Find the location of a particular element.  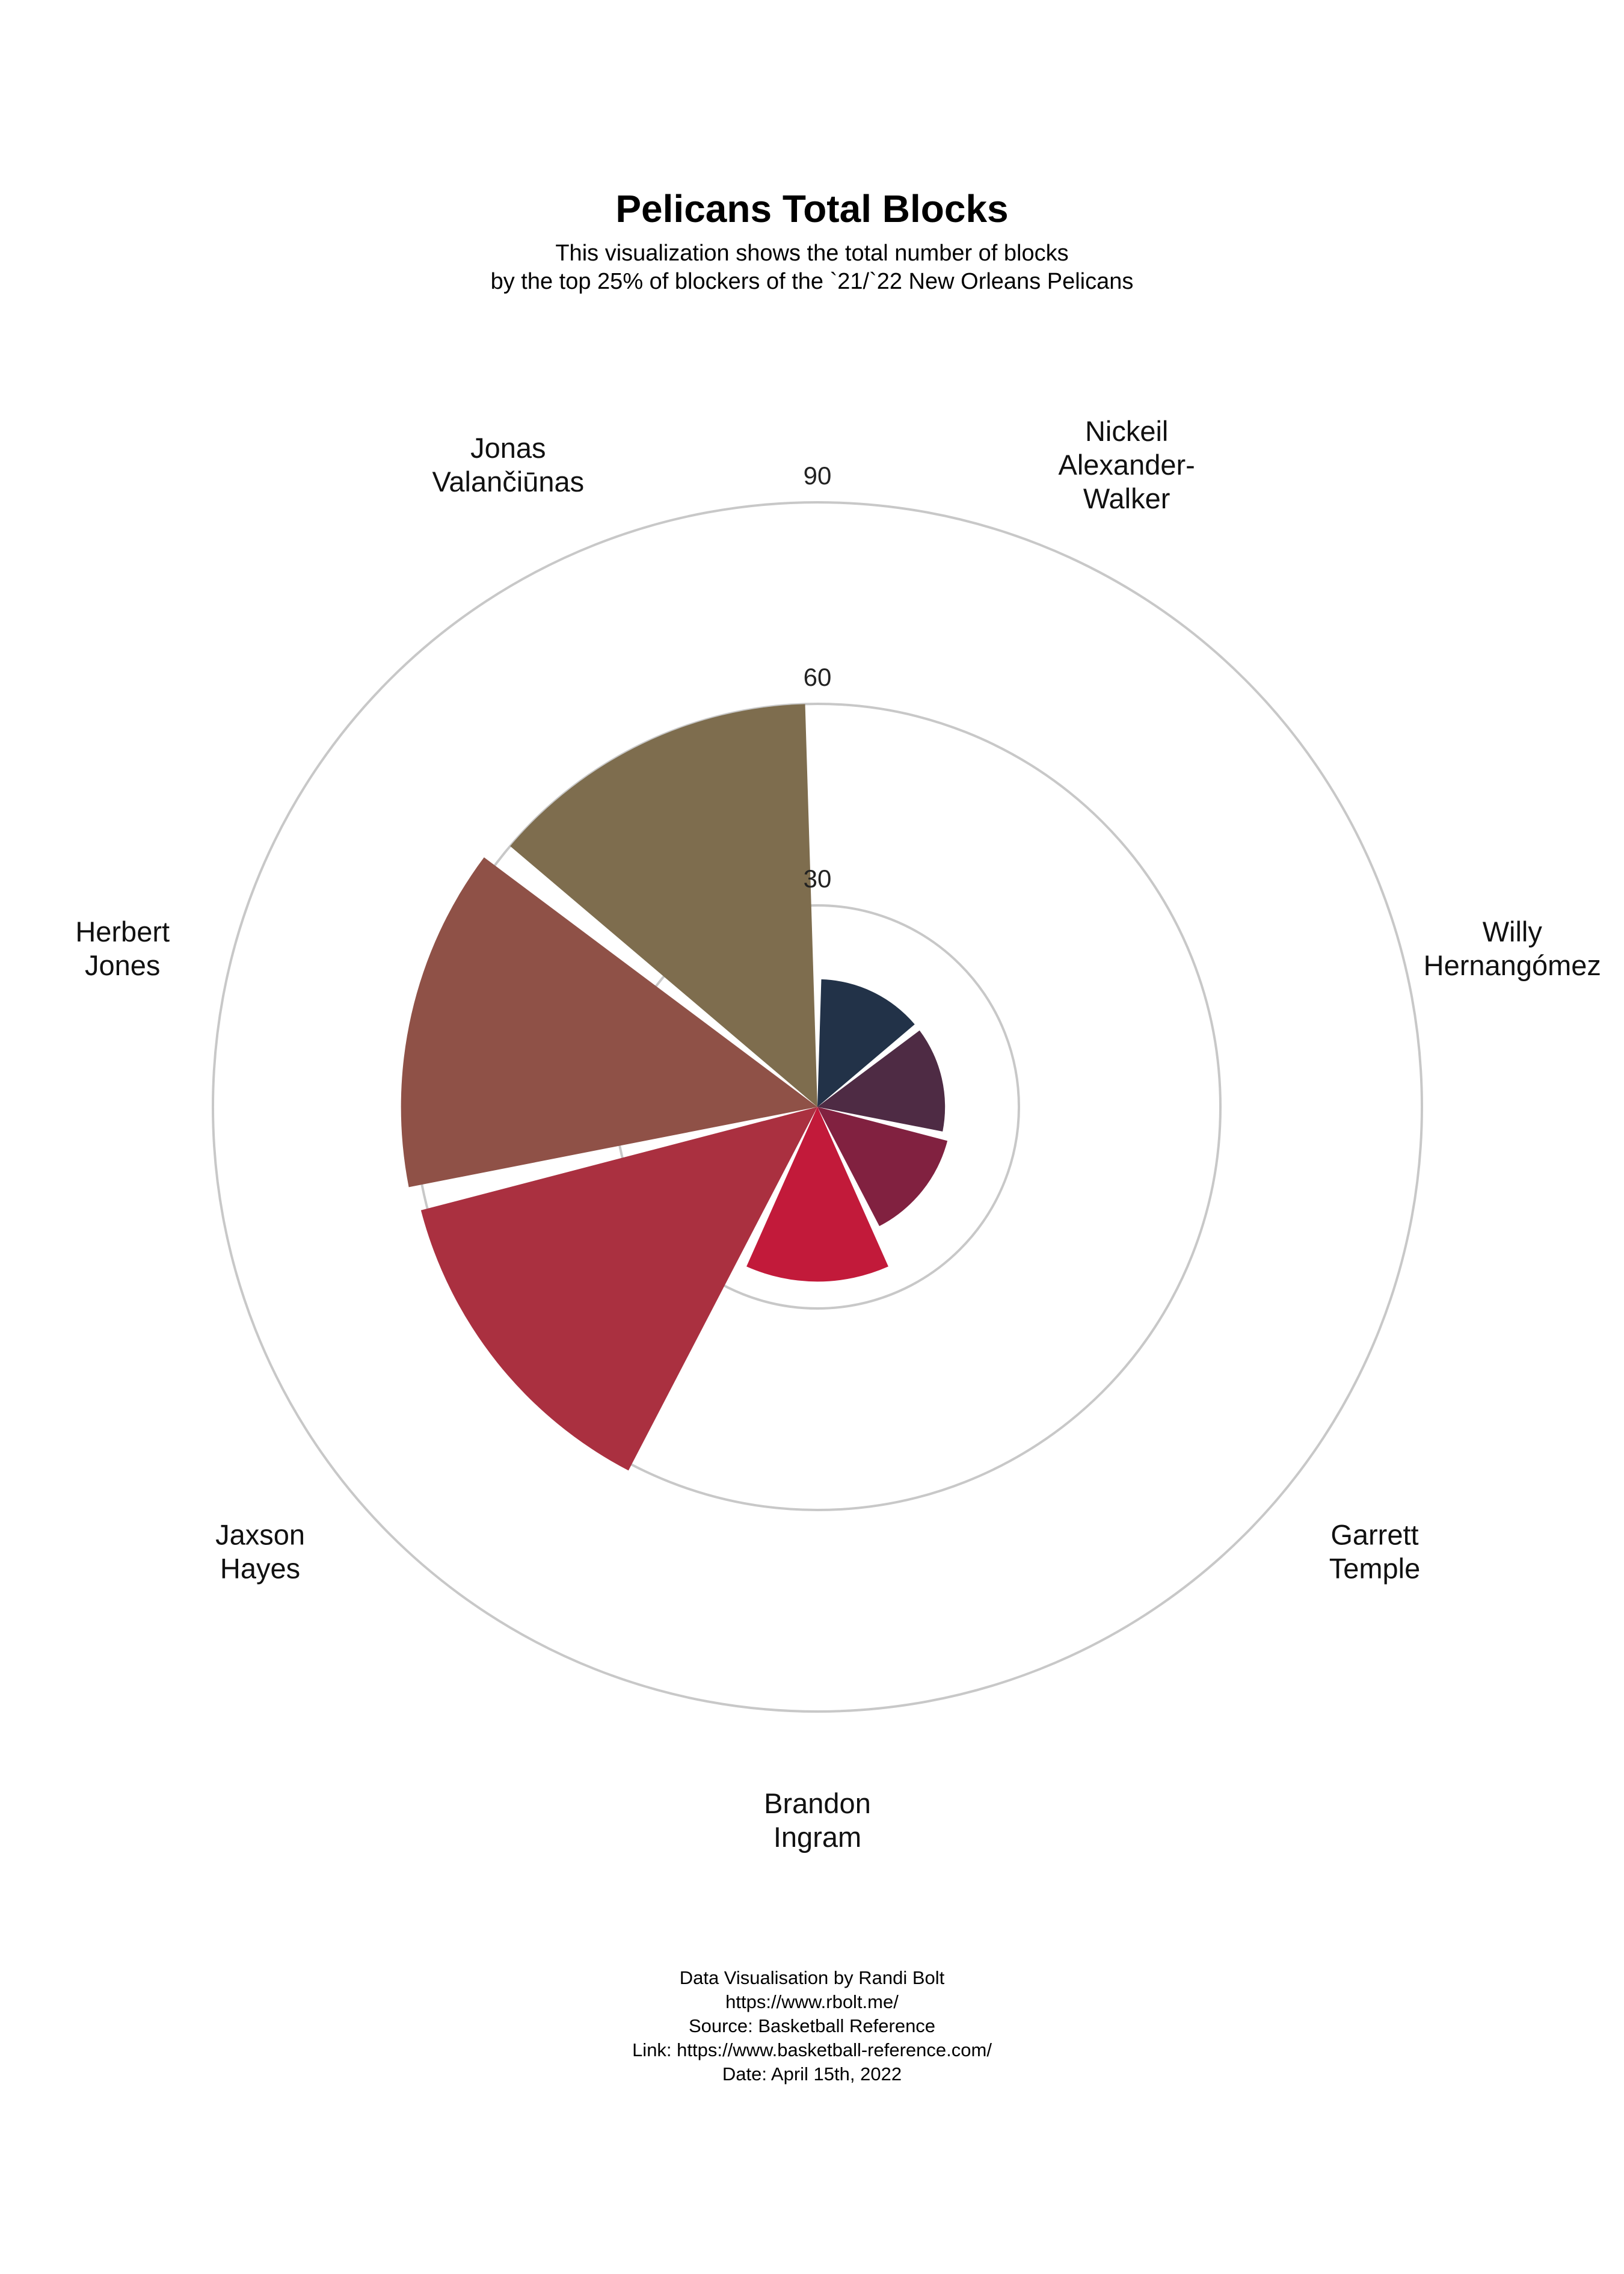

category-label: Jaxson Hayes is located at coordinates (260, 1552).